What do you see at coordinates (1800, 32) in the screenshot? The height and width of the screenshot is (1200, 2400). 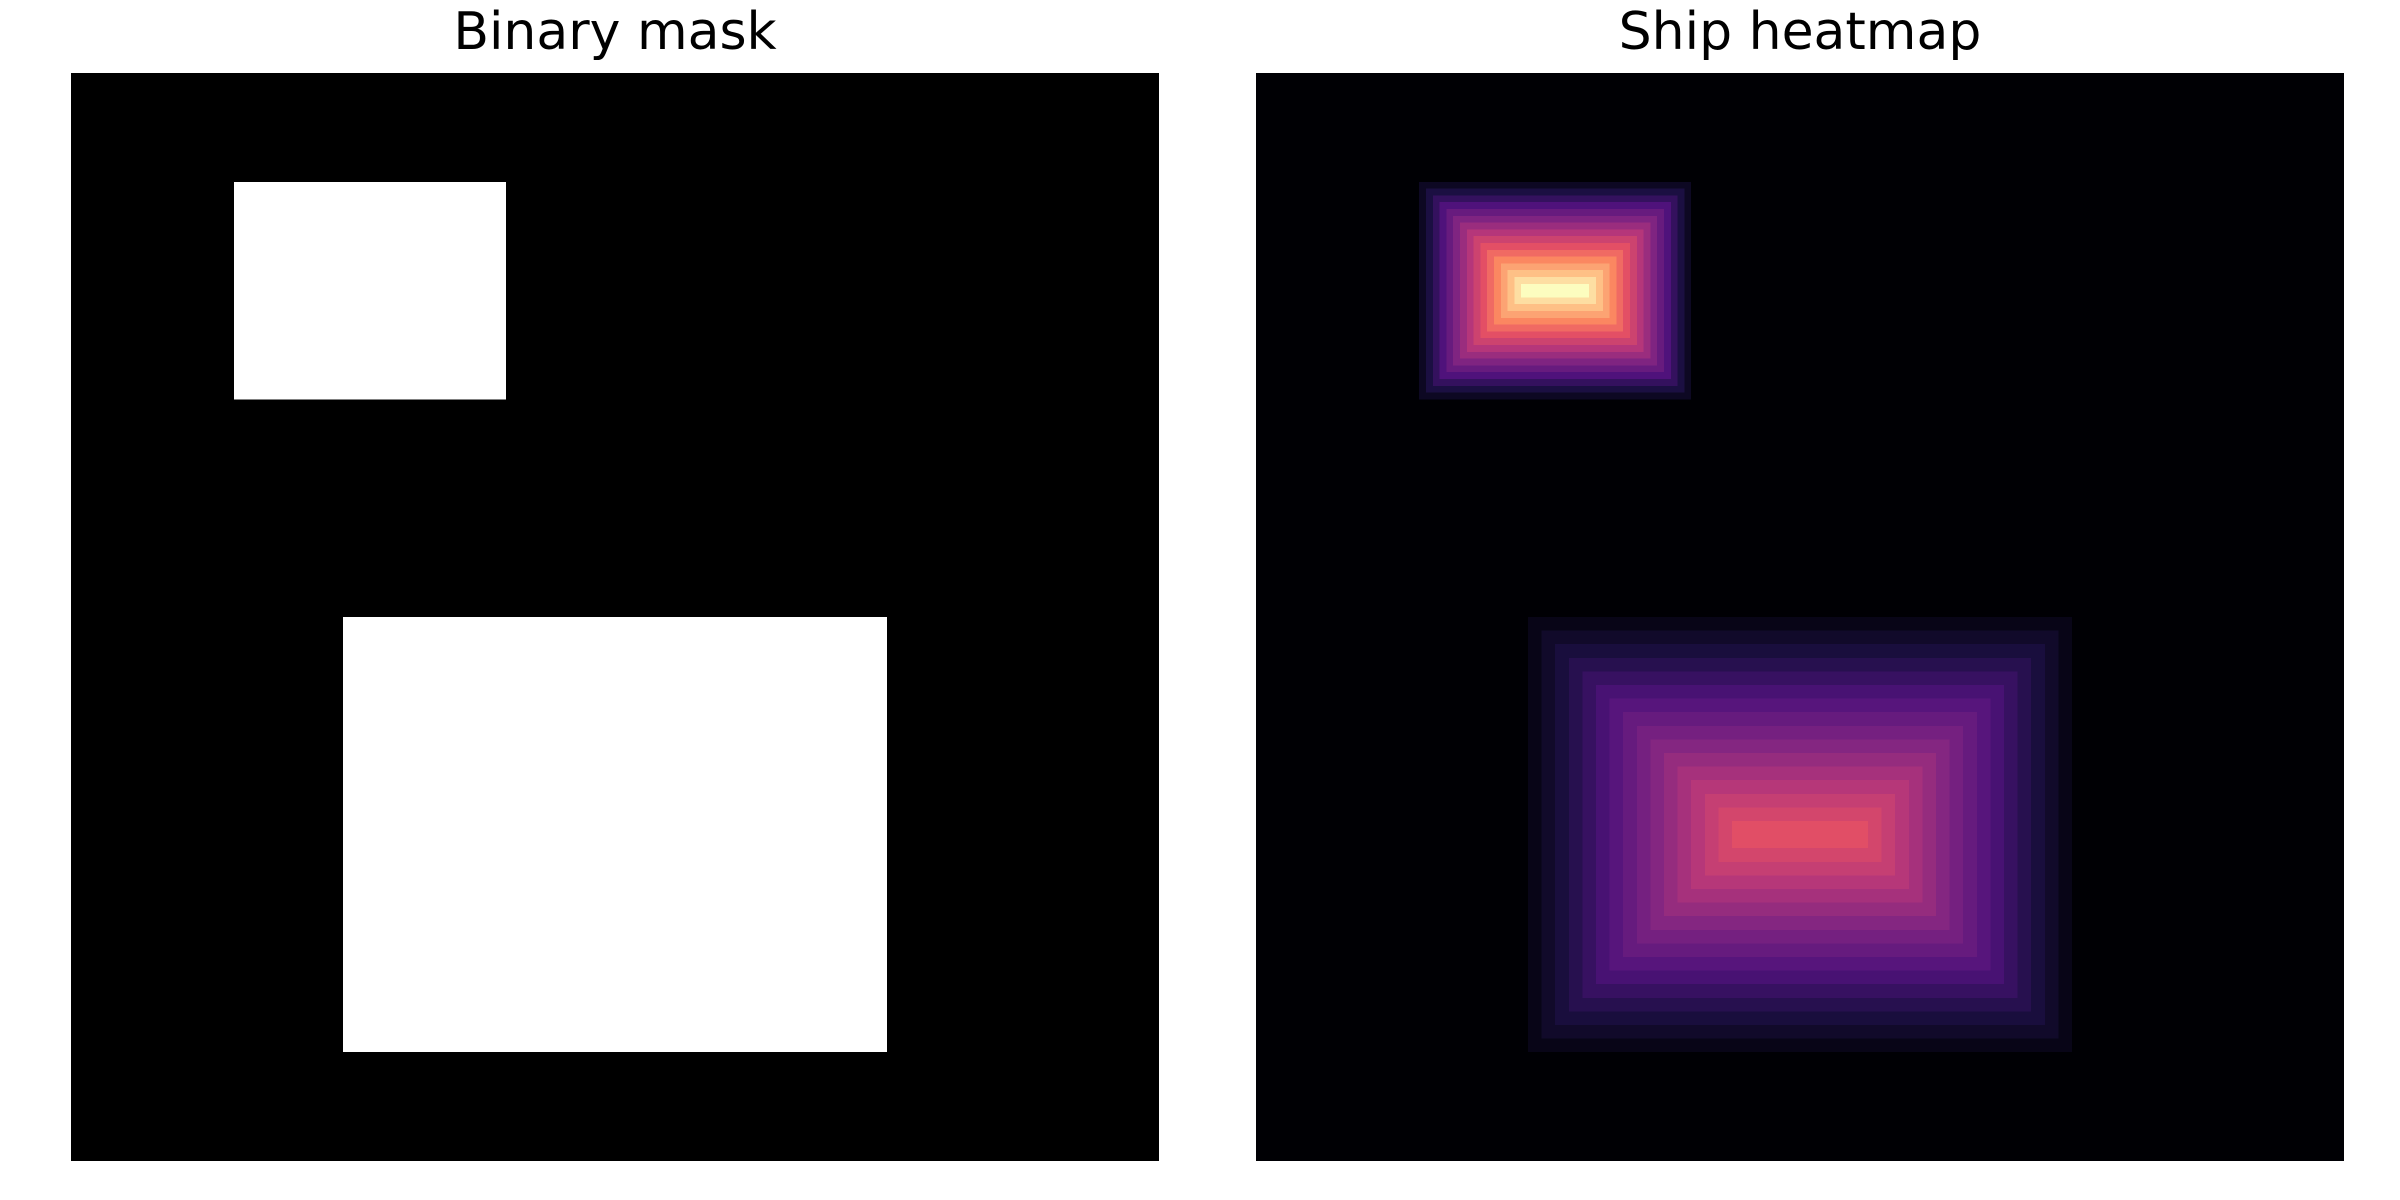 I see `heatmap-title: Ship heatmap` at bounding box center [1800, 32].